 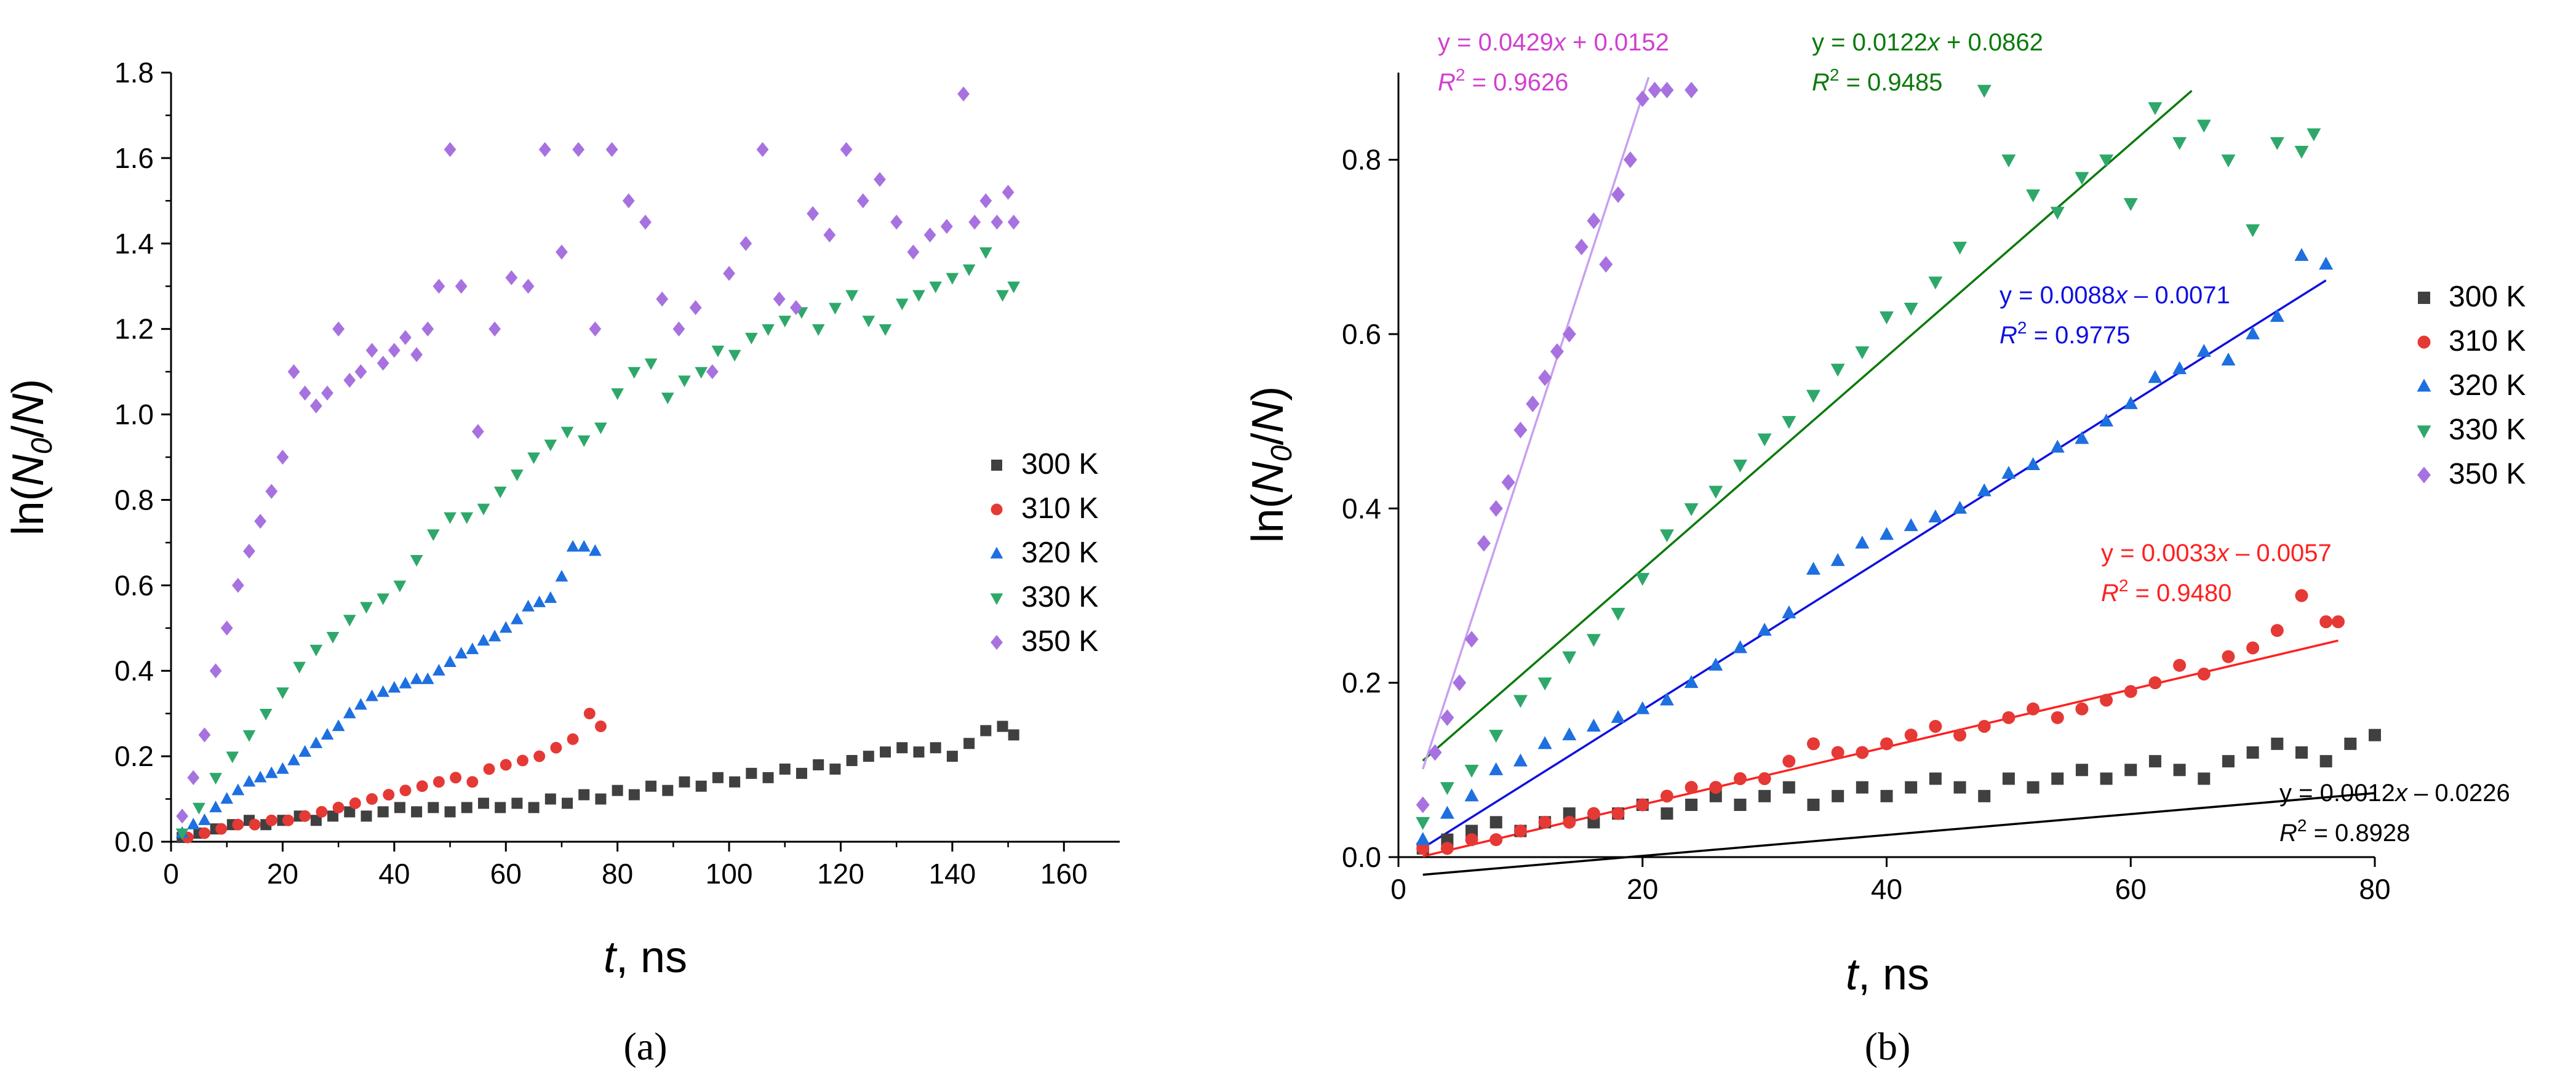 What do you see at coordinates (134, 415) in the screenshot?
I see `y-tick-label: 1.0` at bounding box center [134, 415].